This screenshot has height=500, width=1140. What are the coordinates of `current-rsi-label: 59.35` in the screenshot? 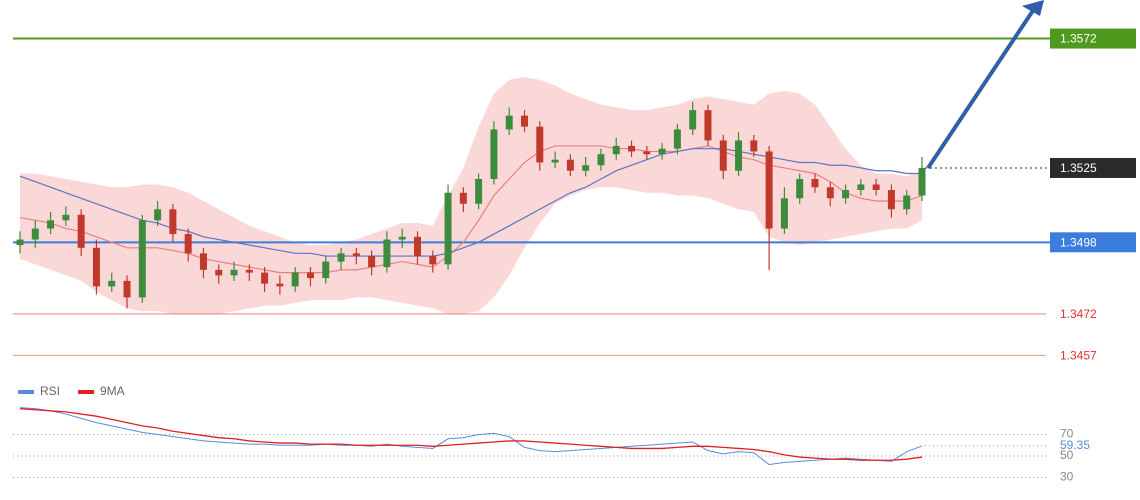 It's located at (1075, 445).